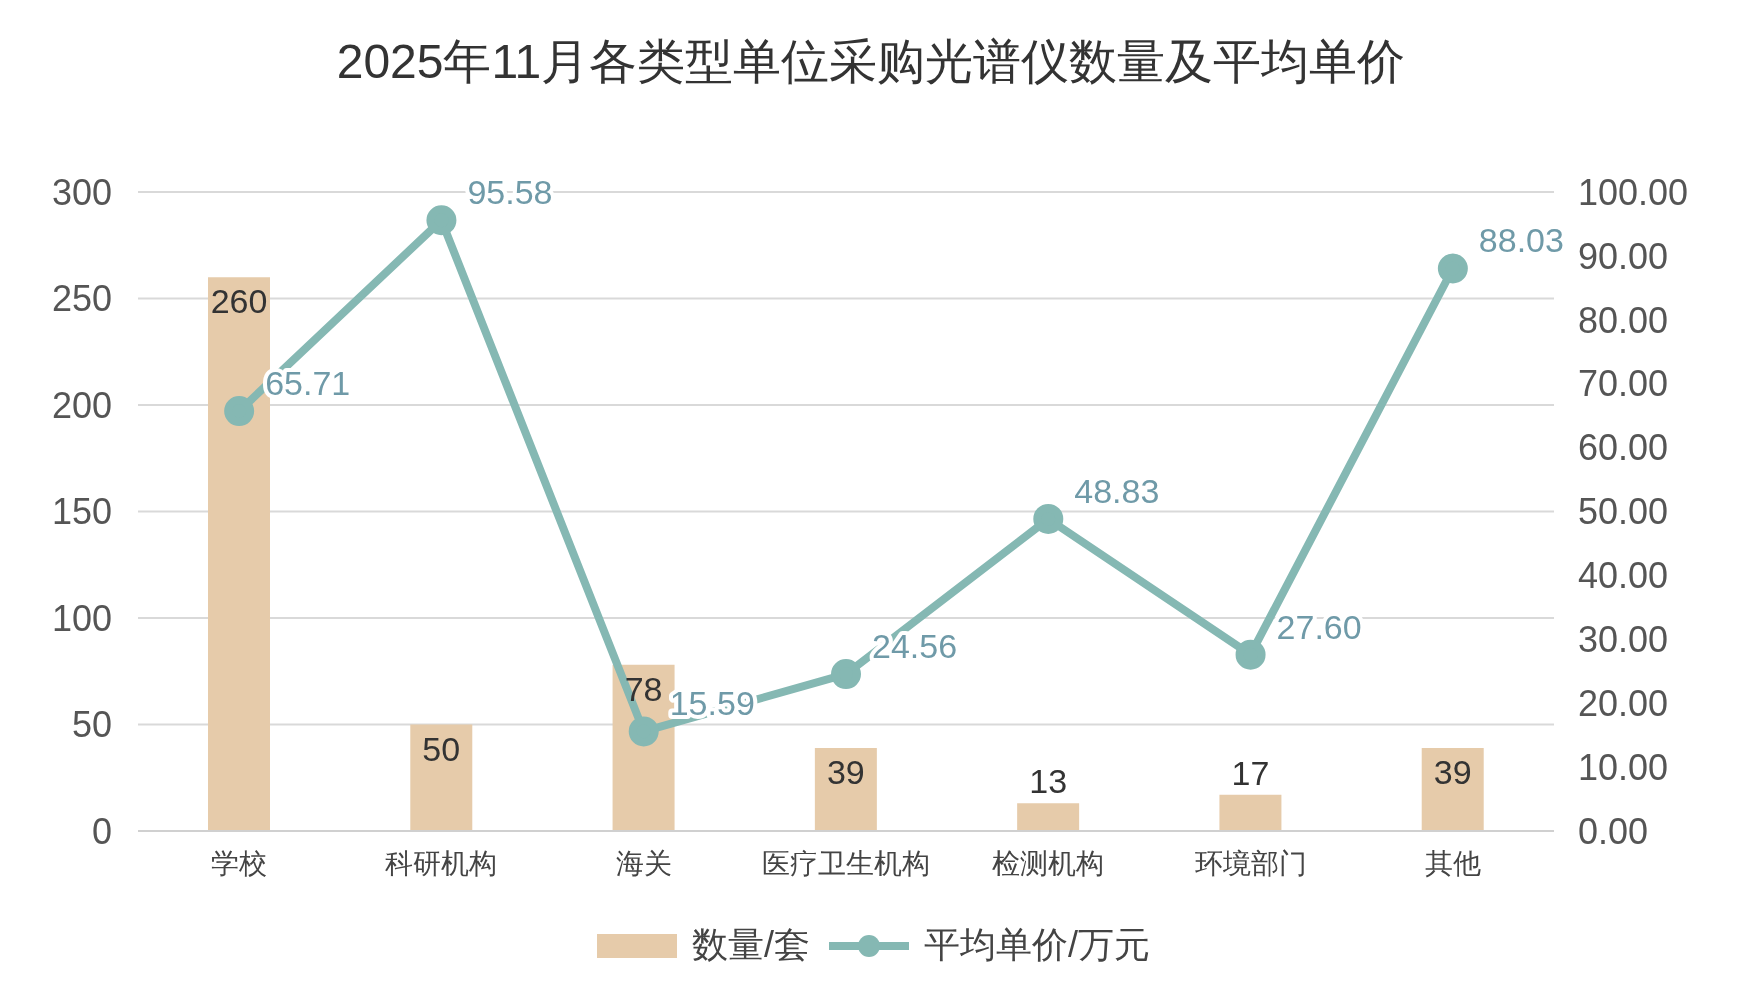 Image resolution: width=1742 pixels, height=991 pixels. What do you see at coordinates (1250, 772) in the screenshot?
I see `data-label: 17` at bounding box center [1250, 772].